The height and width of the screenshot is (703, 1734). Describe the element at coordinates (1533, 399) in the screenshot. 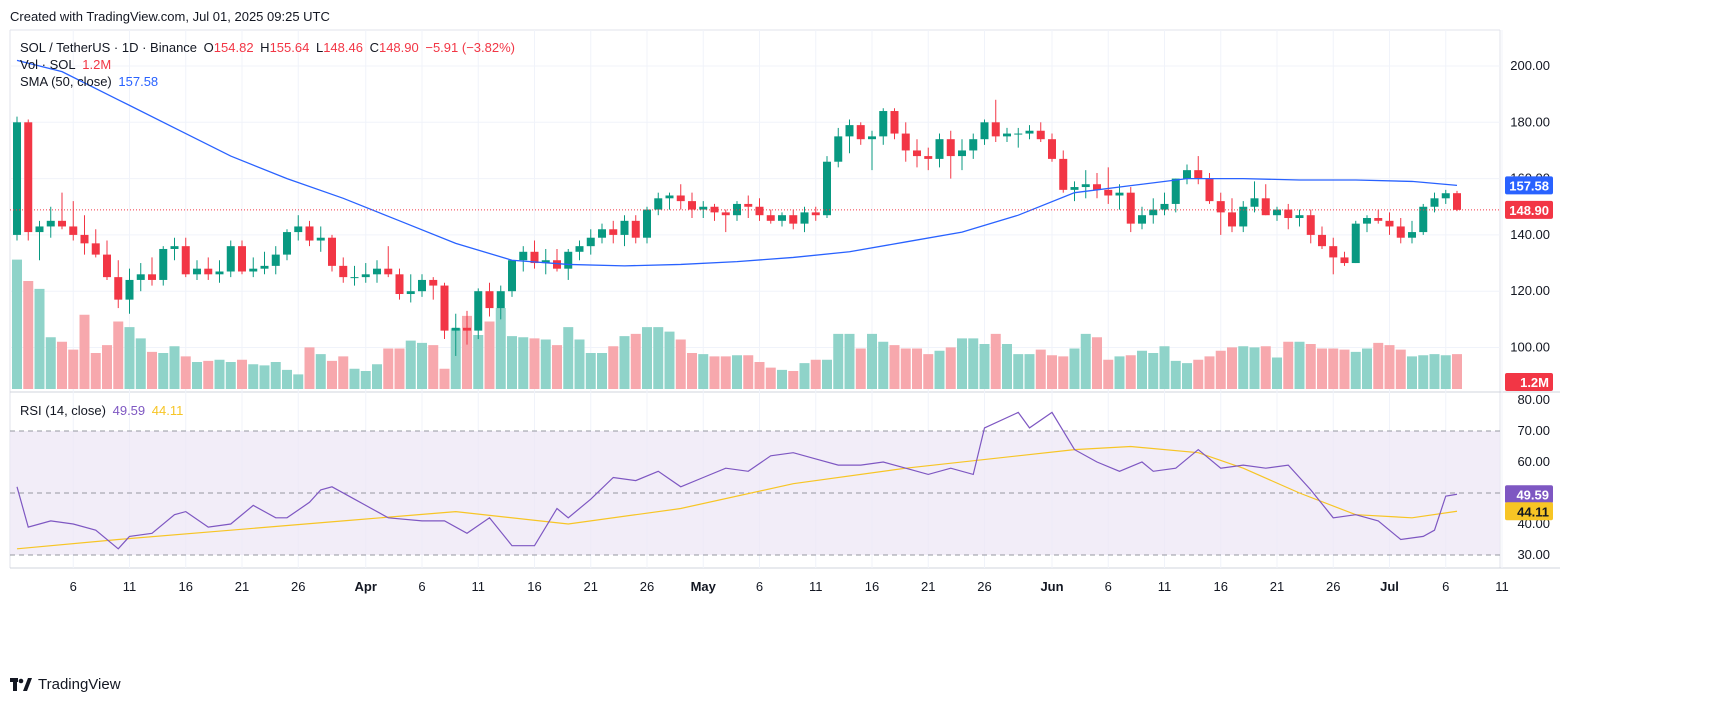

I see `rsi-tick-label: 80.00` at that location.